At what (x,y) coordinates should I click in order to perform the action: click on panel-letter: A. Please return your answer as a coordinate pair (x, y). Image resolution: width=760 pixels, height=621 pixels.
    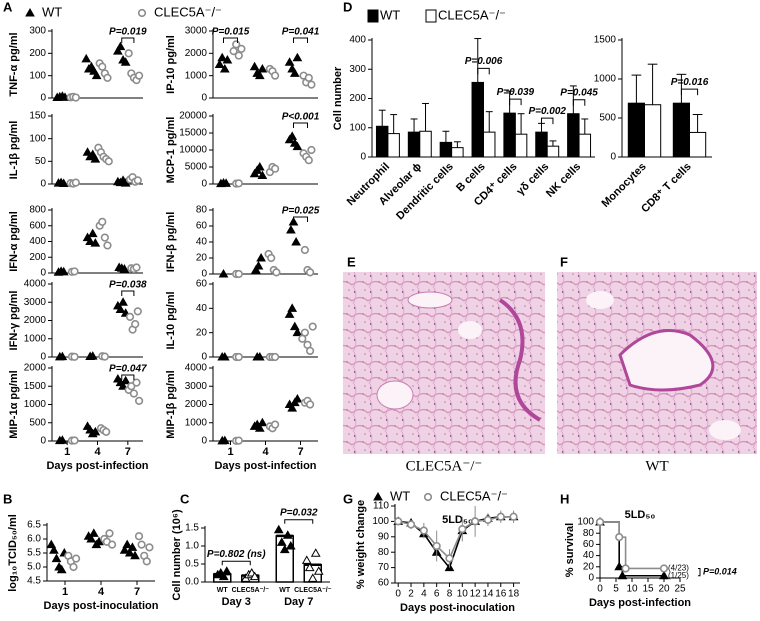
    Looking at the image, I should click on (8, 7).